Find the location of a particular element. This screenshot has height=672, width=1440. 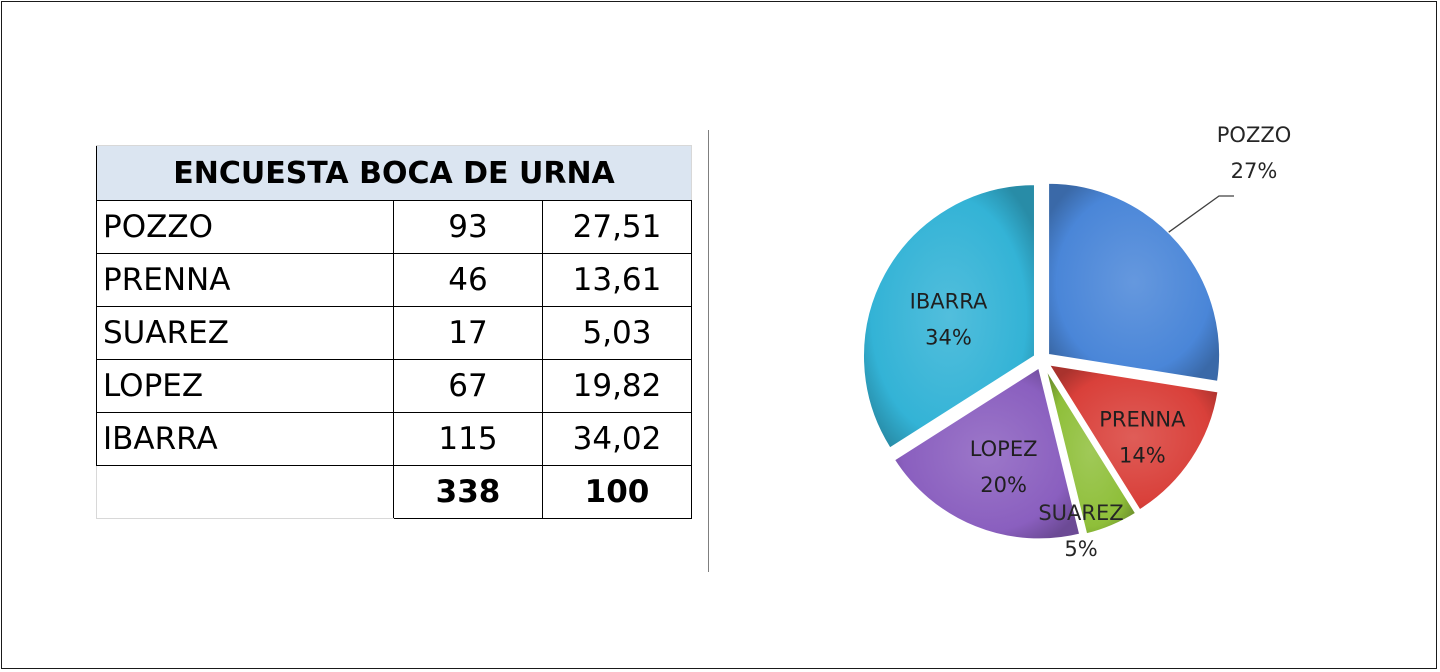

vote-percentage: 27,51 is located at coordinates (617, 227).